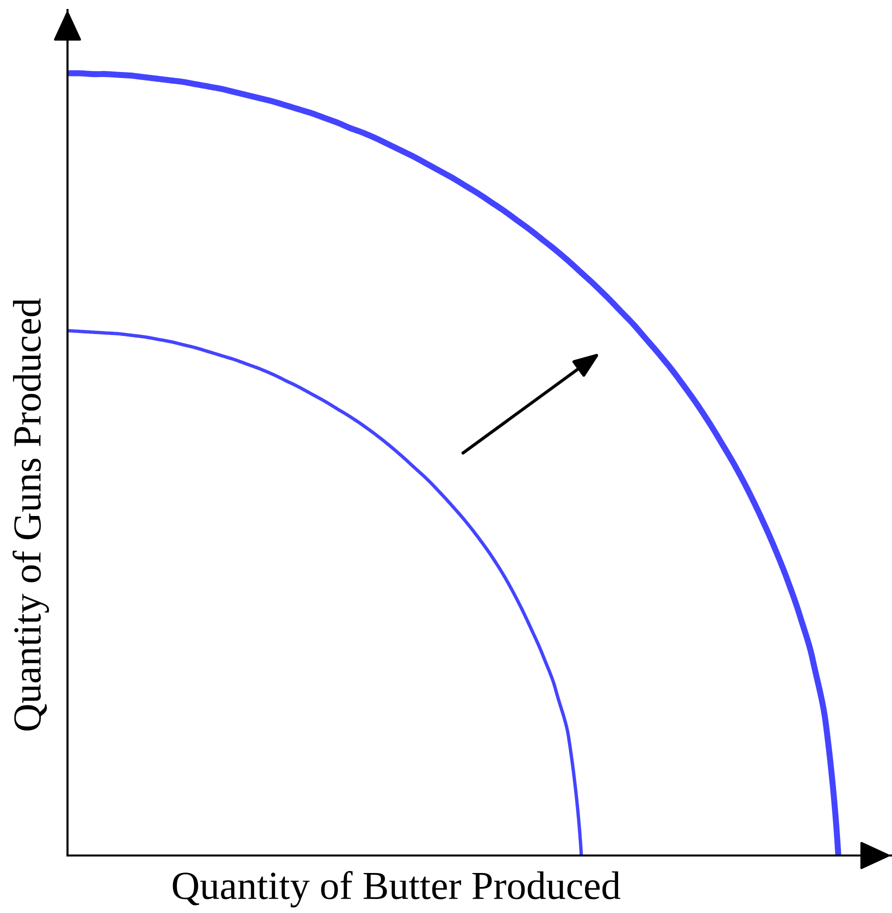  Describe the element at coordinates (396, 889) in the screenshot. I see `x-axis-title: Quantity of Butter Produced` at that location.